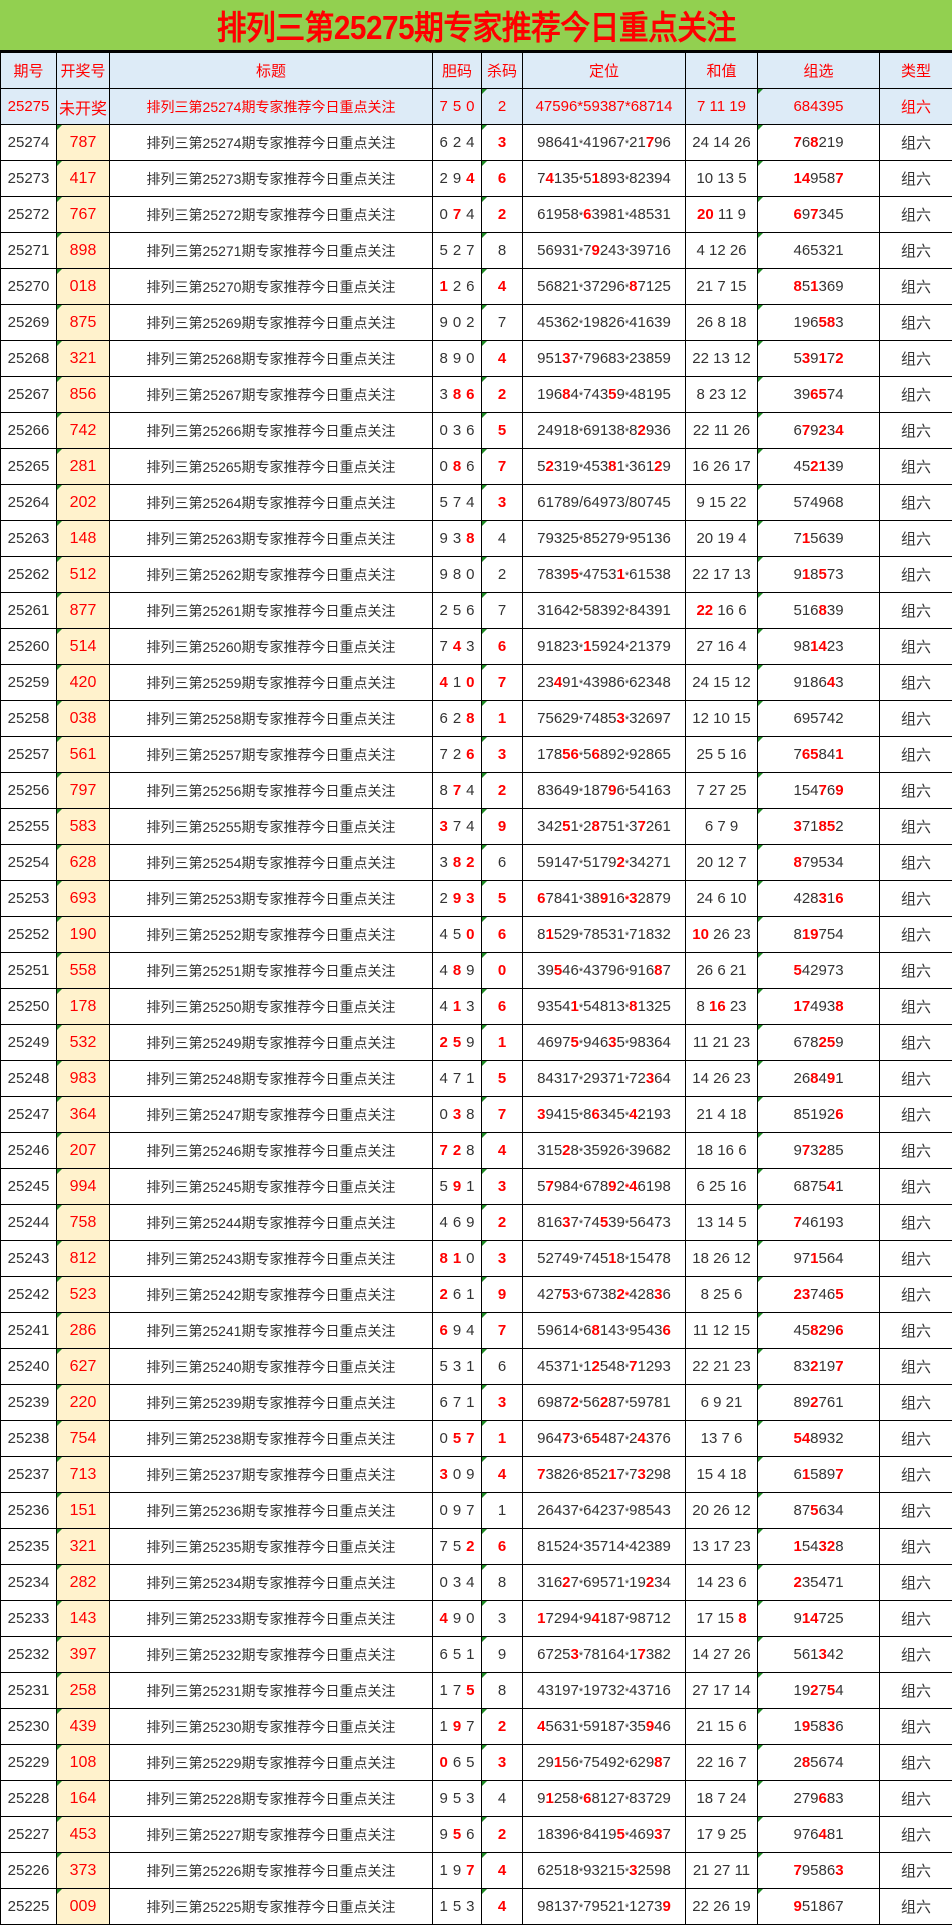  I want to click on row-title: 排列三第25246期专家推荐今日重点关注, so click(271, 1151).